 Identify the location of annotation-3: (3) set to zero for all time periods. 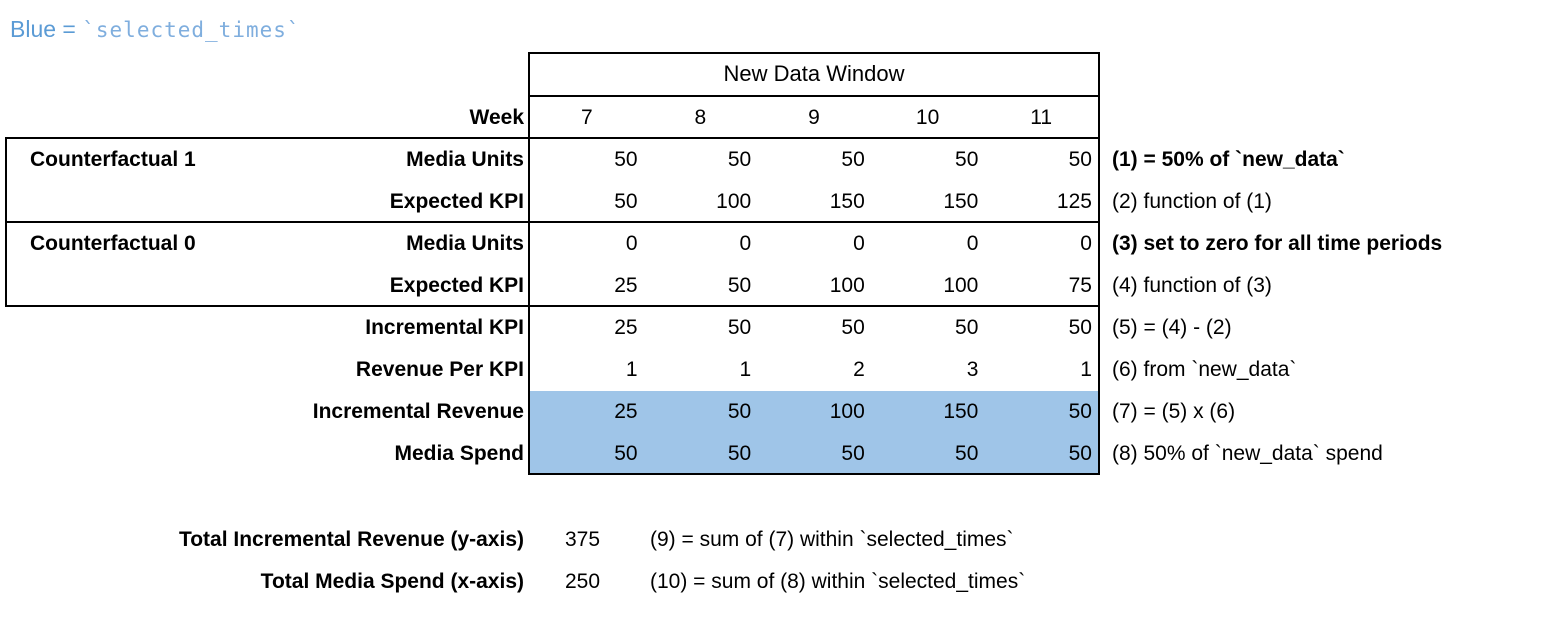
(1277, 243).